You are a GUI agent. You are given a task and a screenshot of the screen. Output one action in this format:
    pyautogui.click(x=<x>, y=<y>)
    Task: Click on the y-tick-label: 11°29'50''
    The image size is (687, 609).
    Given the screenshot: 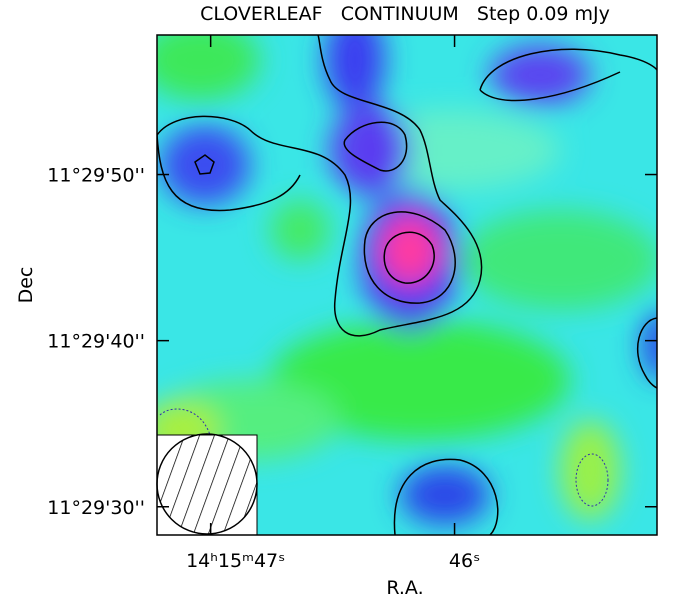 What is the action you would take?
    pyautogui.click(x=96, y=176)
    